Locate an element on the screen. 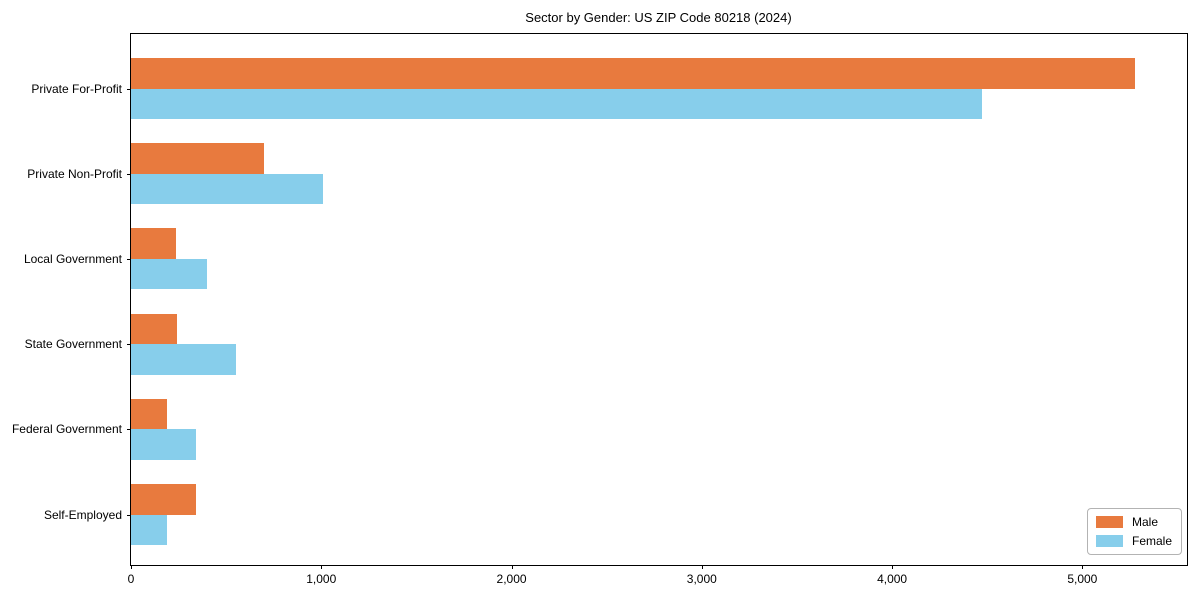 This screenshot has width=1200, height=600. ytick-label-self-employed: Self-Employed is located at coordinates (82, 514).